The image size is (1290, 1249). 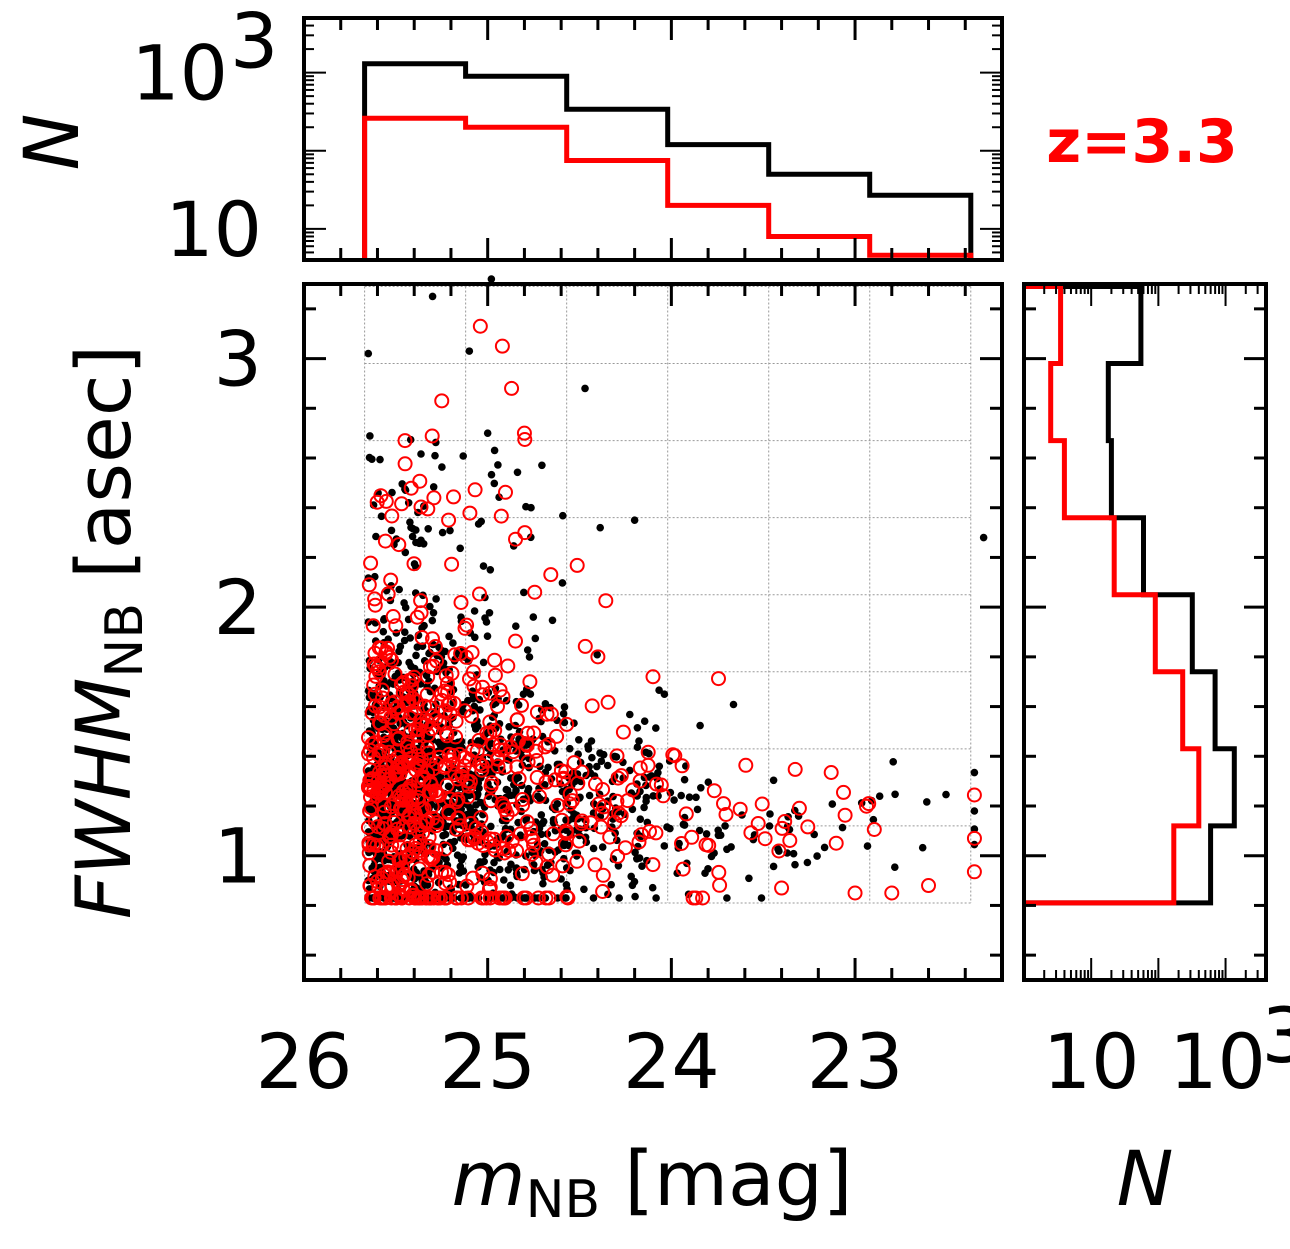 I want to click on y-tick-label: 3, so click(x=238, y=359).